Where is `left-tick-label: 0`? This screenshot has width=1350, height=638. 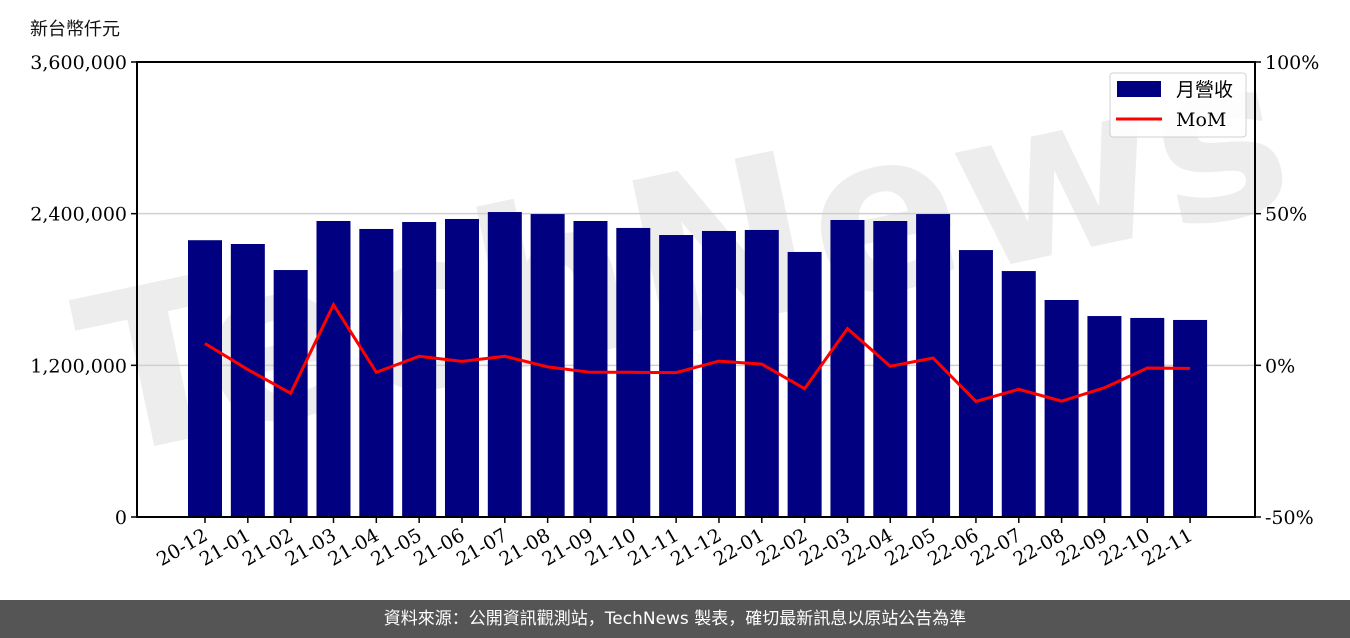
left-tick-label: 0 is located at coordinates (121, 518).